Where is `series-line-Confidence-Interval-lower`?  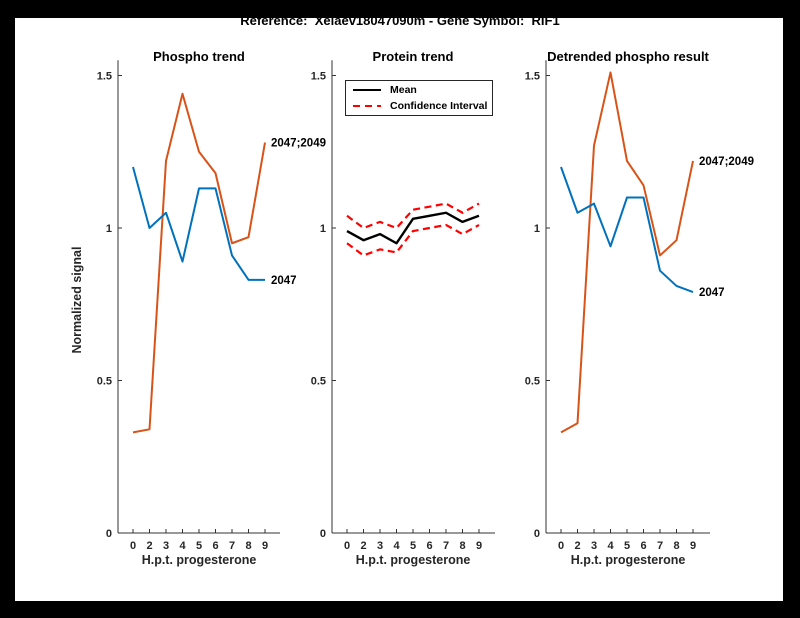
series-line-Confidence-Interval-lower is located at coordinates (413, 240).